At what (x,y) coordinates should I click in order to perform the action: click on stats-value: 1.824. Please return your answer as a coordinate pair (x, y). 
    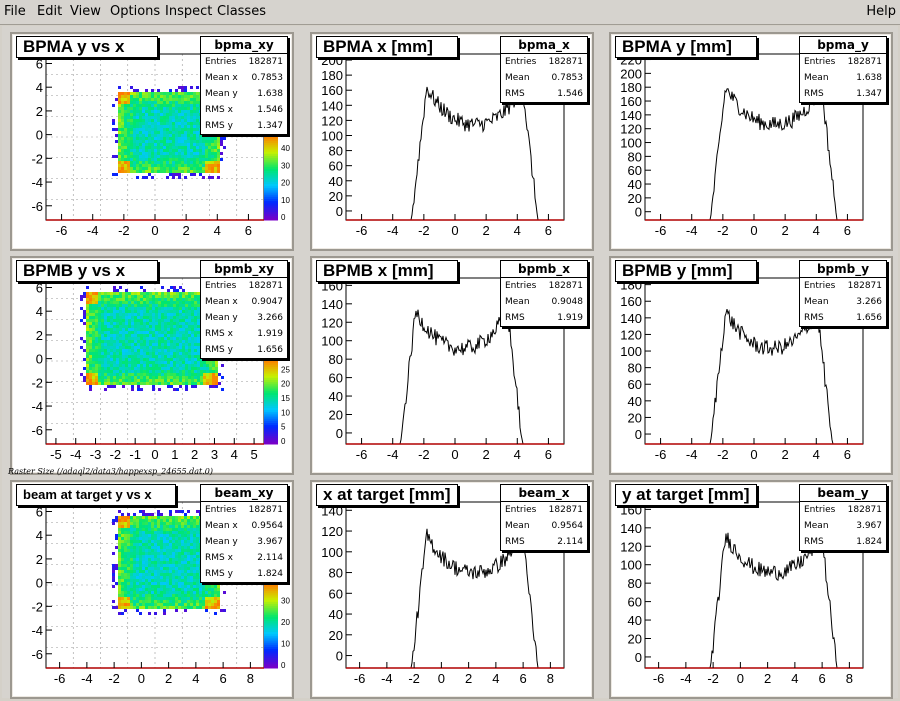
    Looking at the image, I should click on (869, 542).